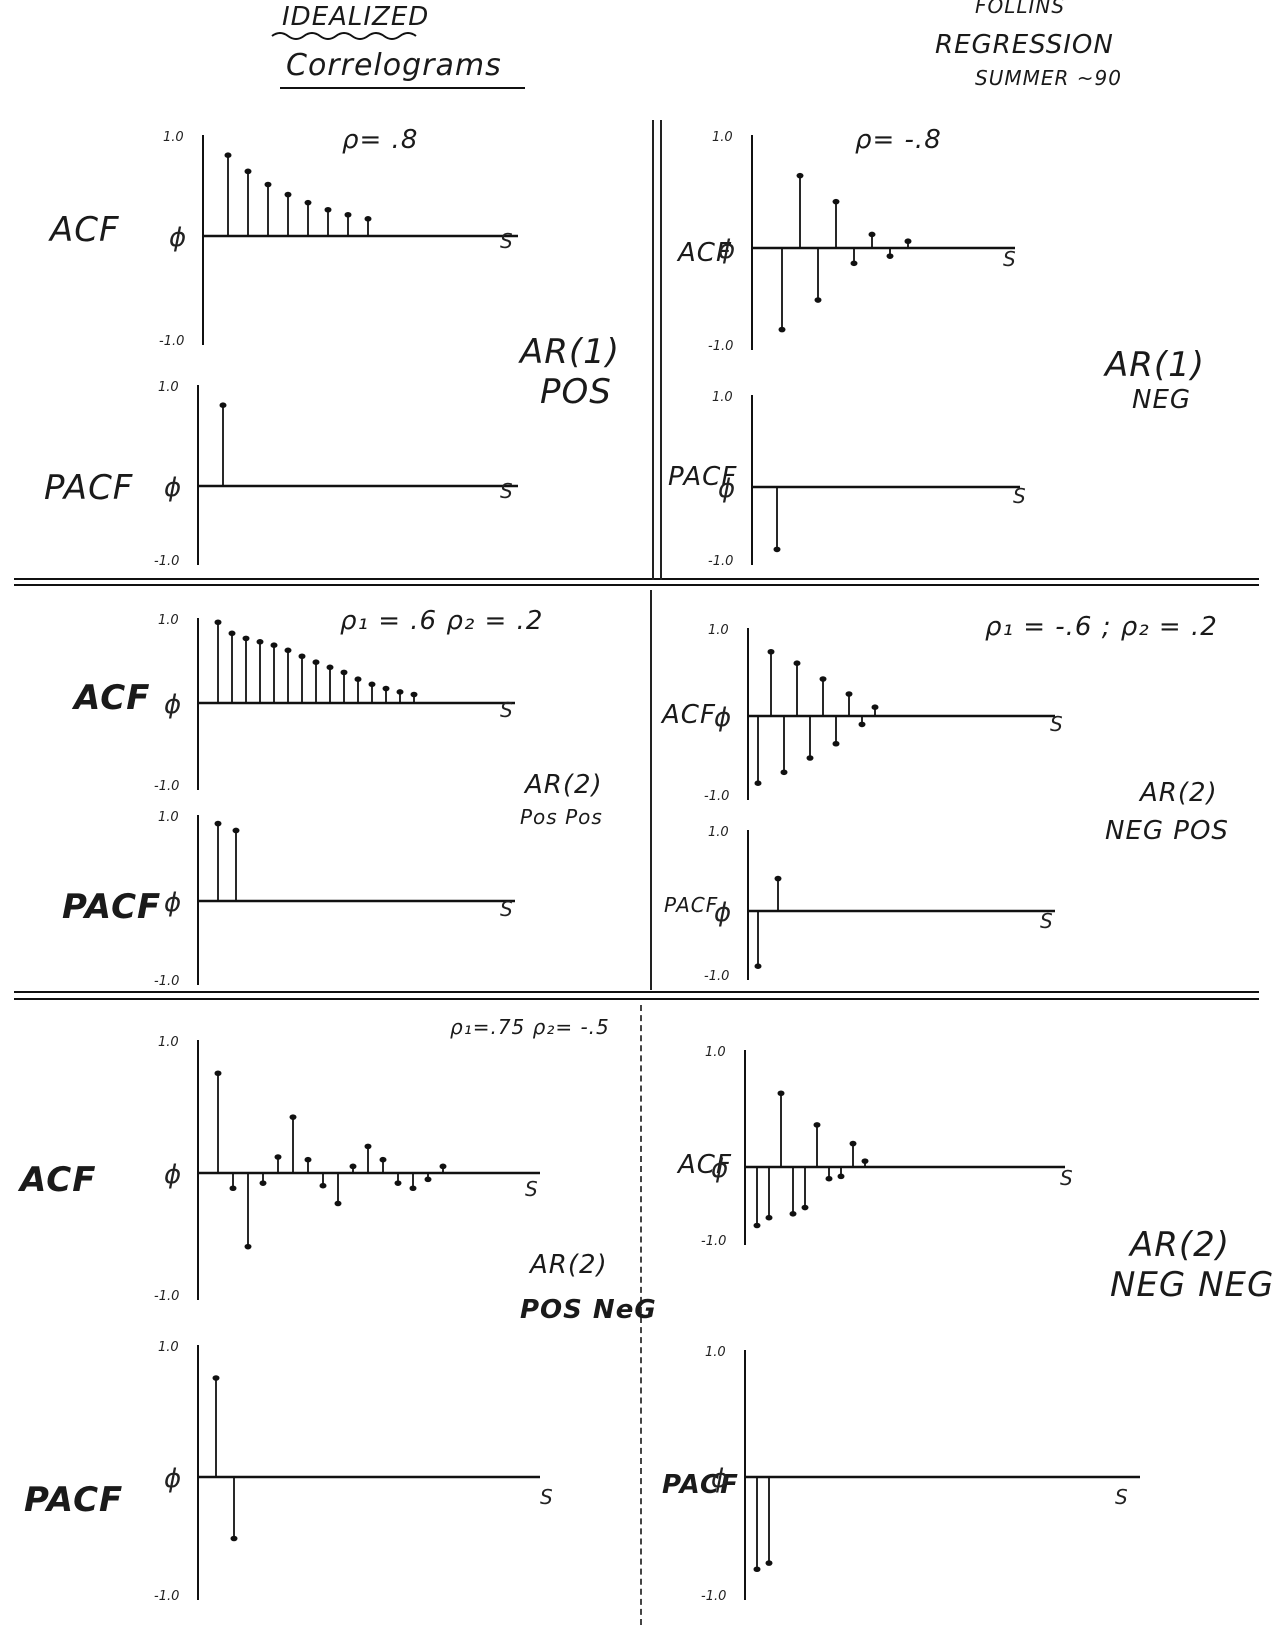 This screenshot has height=1650, width=1272. I want to click on ar2negneg-pacf-tick-bottom: -1.0, so click(713, 1596).